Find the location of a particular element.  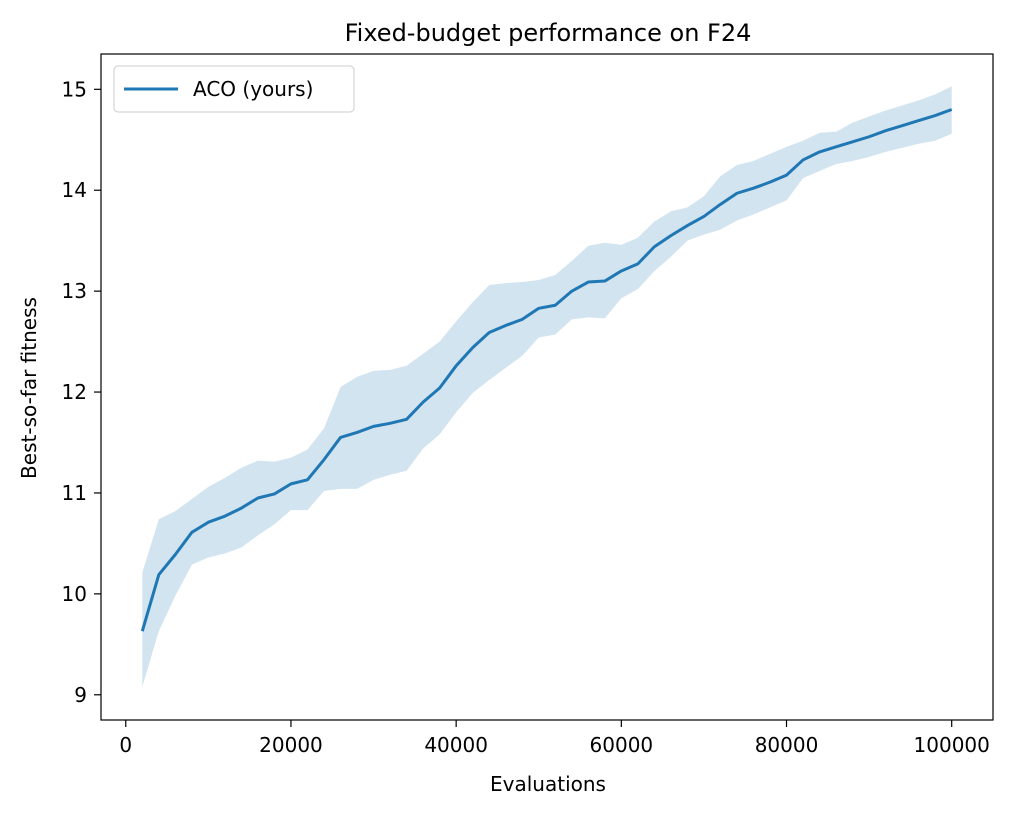

chart-title: Fixed-budget performance on F24 is located at coordinates (548, 33).